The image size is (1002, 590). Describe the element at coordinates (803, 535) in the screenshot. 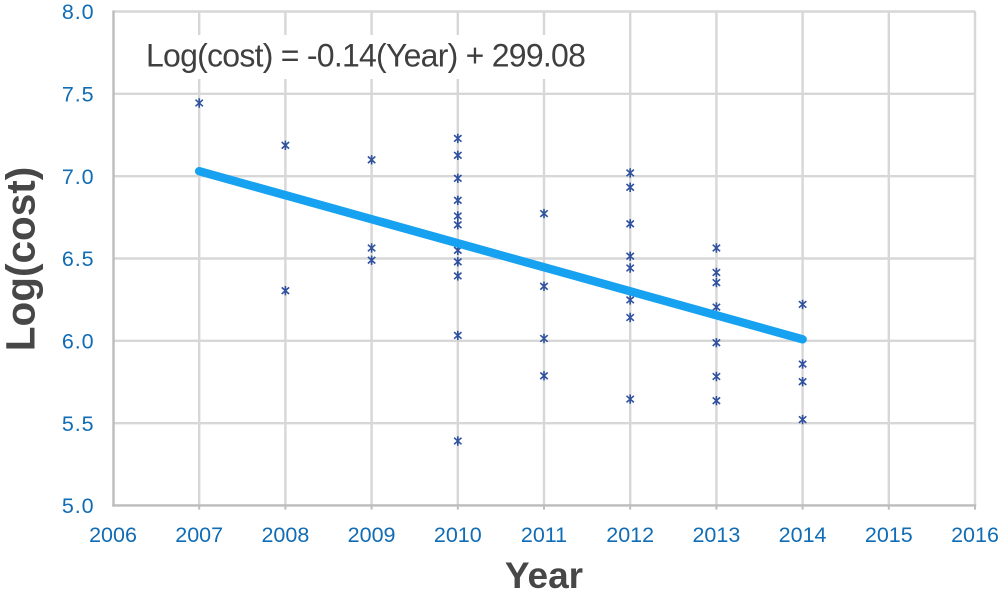

I see `svg-text: 2014` at that location.